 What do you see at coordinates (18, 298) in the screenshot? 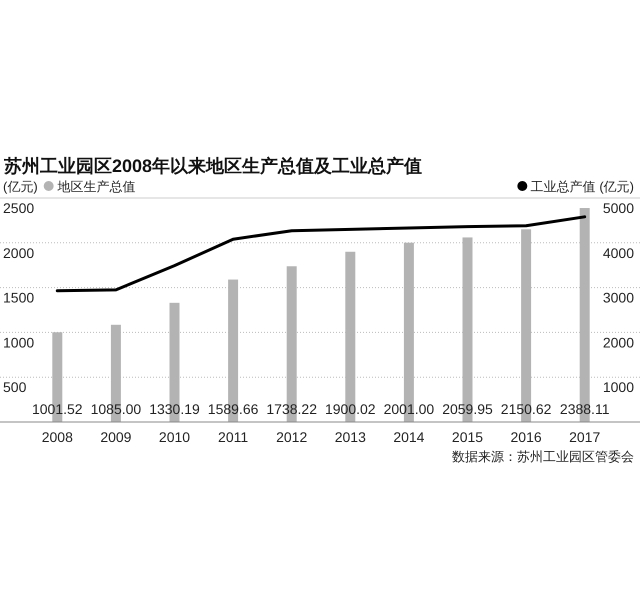
I see `y-tick-label: 1500` at bounding box center [18, 298].